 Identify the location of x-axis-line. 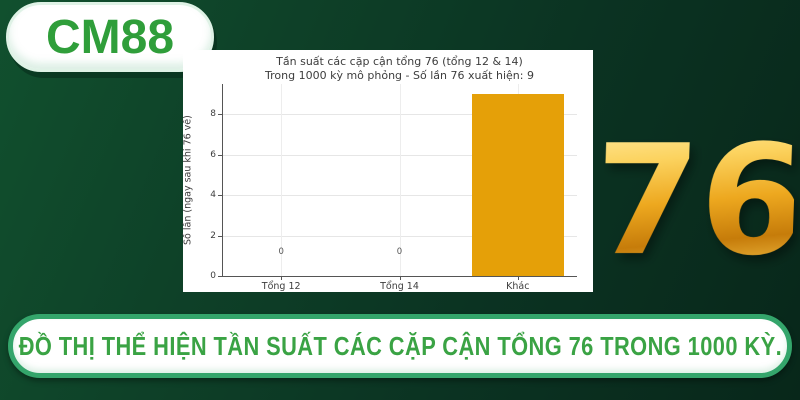
(399, 276).